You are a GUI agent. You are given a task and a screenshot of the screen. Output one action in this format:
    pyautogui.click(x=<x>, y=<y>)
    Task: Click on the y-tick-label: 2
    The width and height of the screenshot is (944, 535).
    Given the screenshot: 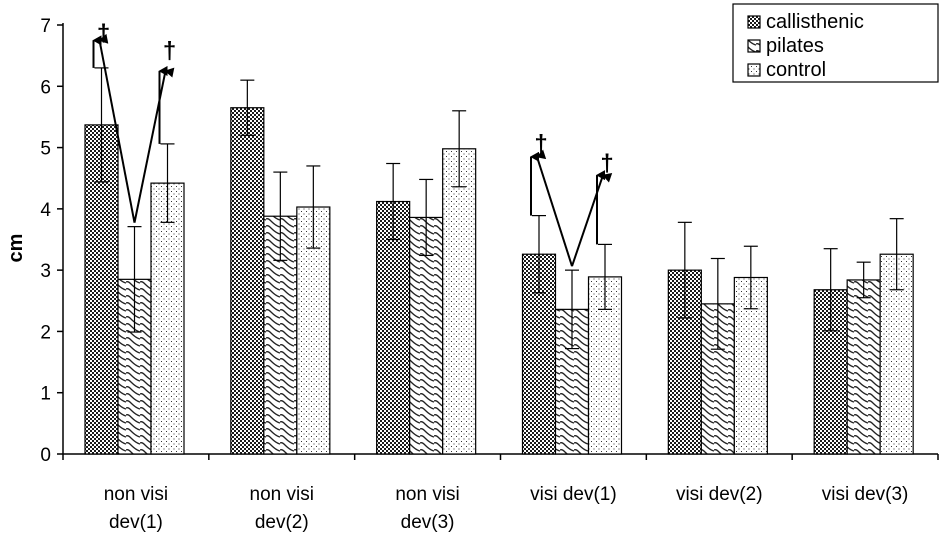 What is the action you would take?
    pyautogui.click(x=45, y=332)
    